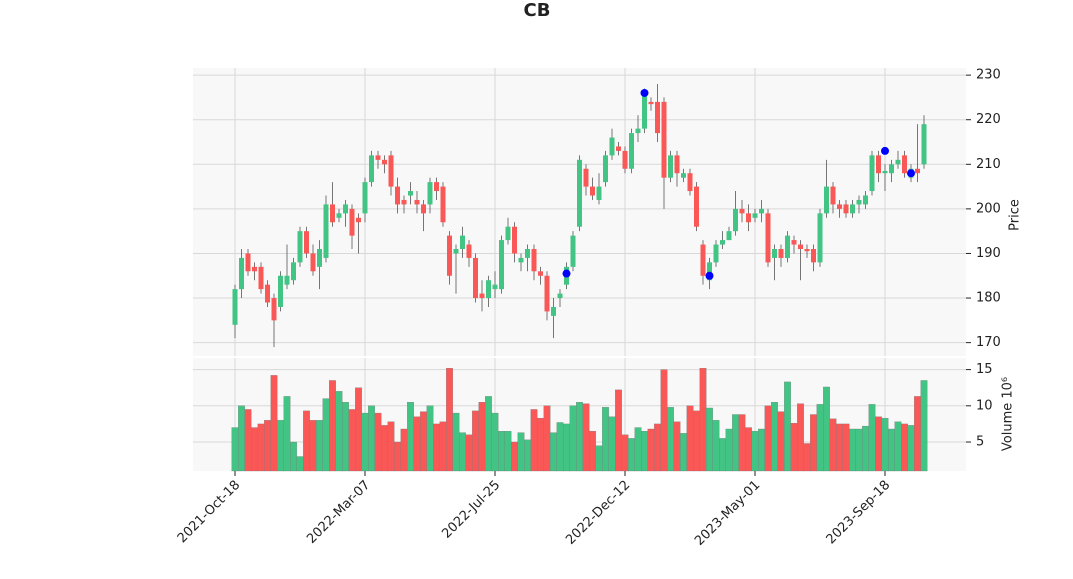 The height and width of the screenshot is (579, 1073). I want to click on chart-title: CB, so click(537, 10).